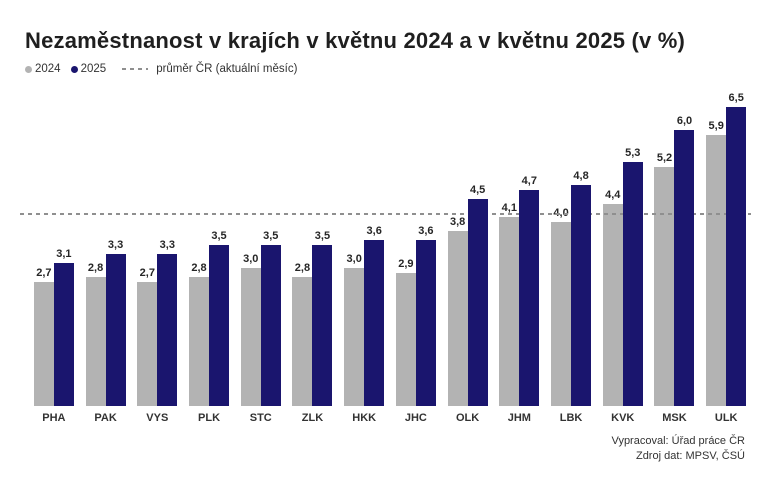  Describe the element at coordinates (54, 418) in the screenshot. I see `category-label-PHA: PHA` at that location.